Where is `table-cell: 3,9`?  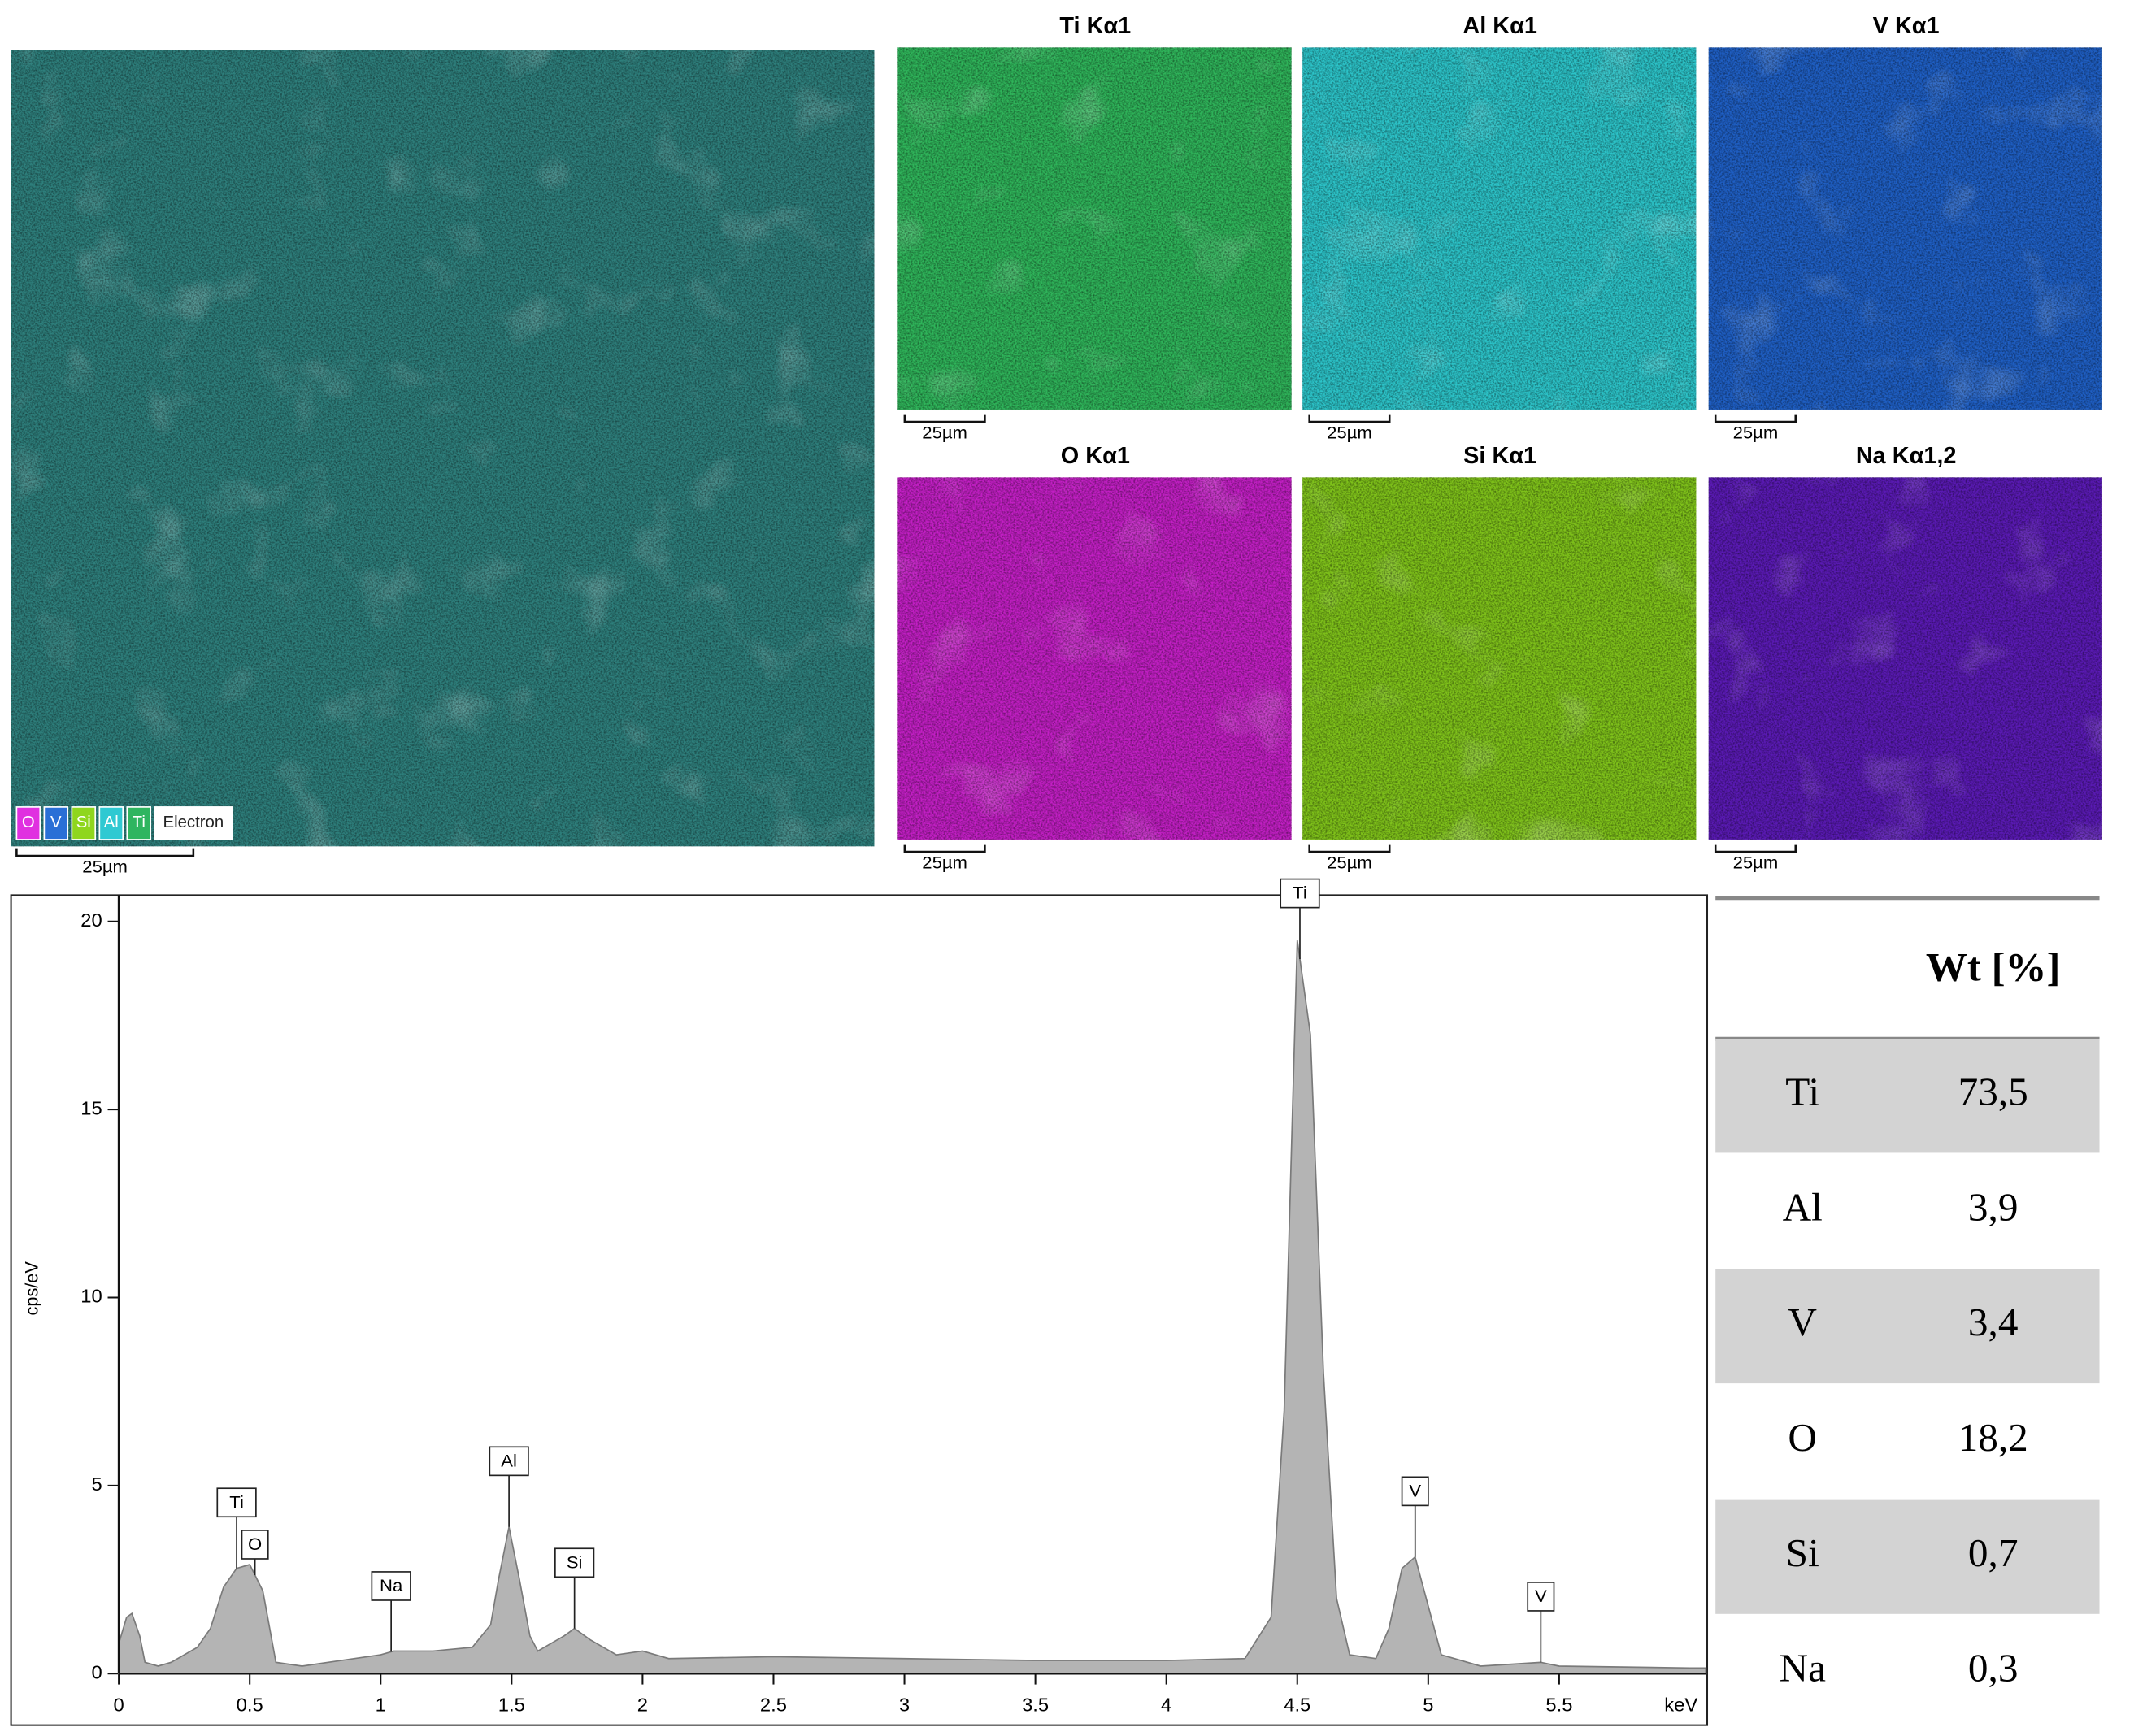 table-cell: 3,9 is located at coordinates (1994, 1207).